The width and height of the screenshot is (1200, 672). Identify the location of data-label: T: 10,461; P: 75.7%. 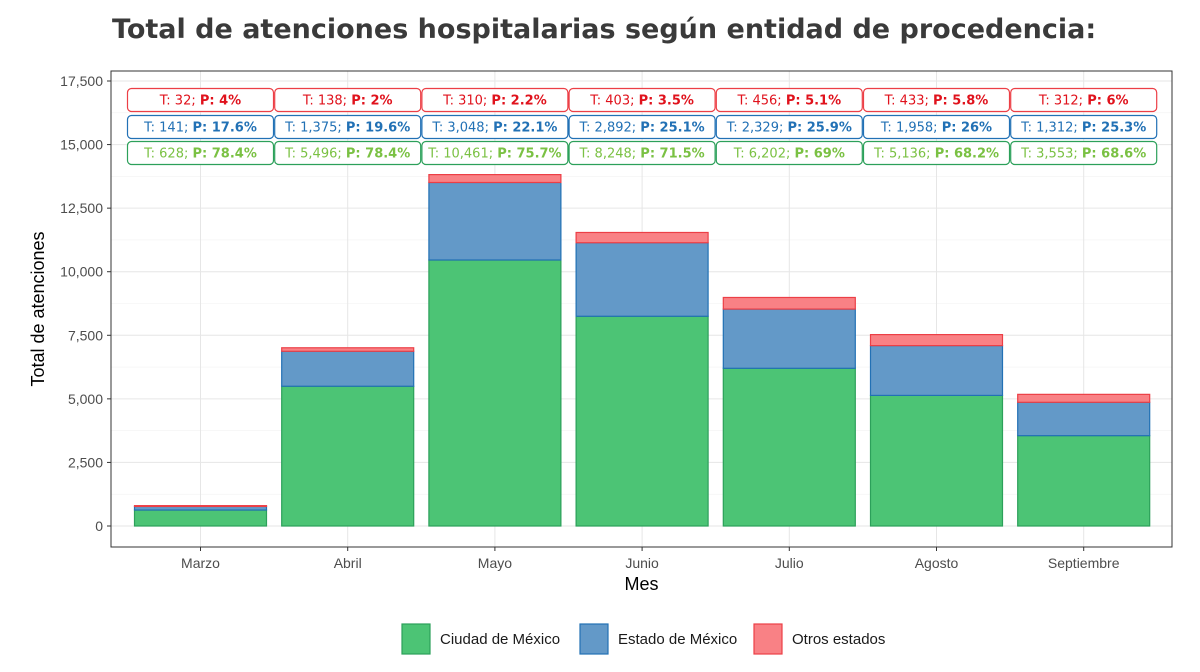
(494, 154).